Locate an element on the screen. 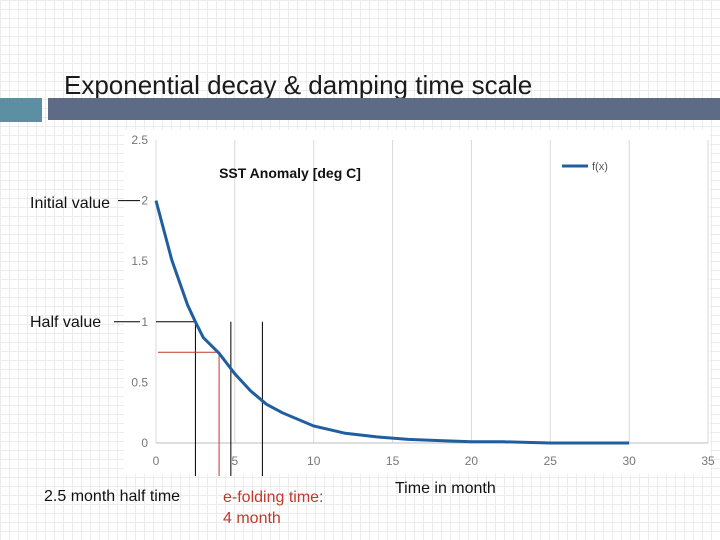 This screenshot has height=540, width=720. chart-title: SST Anomaly [deg C] is located at coordinates (290, 173).